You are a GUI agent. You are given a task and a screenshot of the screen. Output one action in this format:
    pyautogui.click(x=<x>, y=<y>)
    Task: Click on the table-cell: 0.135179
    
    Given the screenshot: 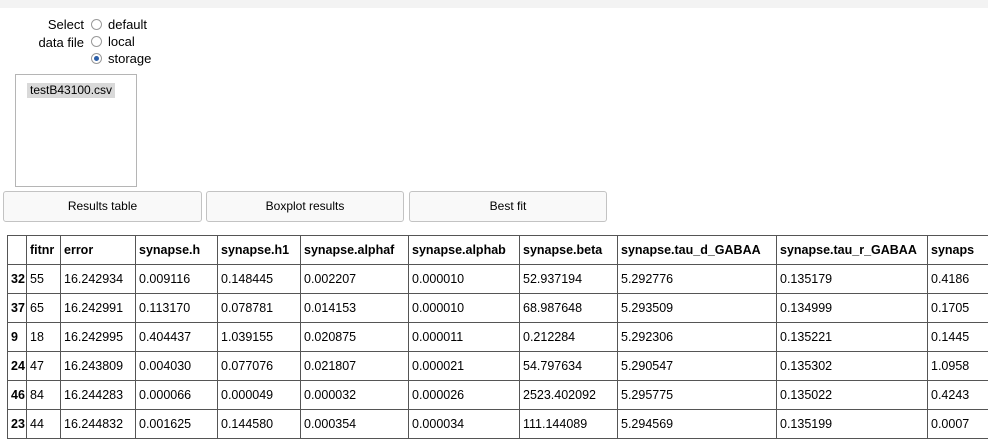 What is the action you would take?
    pyautogui.click(x=852, y=279)
    